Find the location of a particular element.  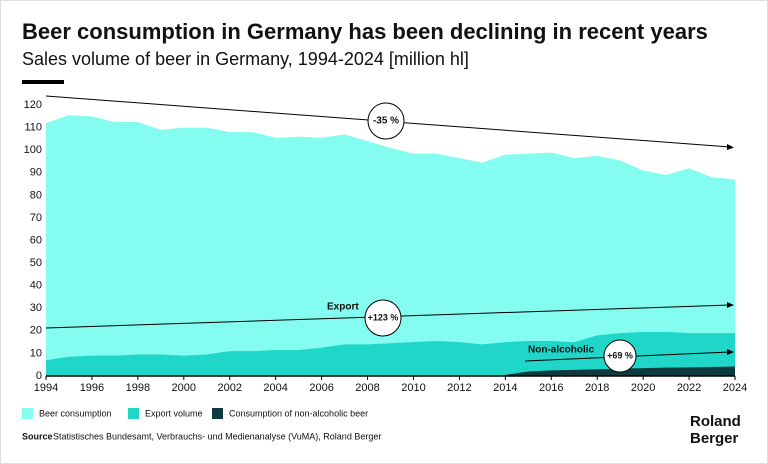

area is located at coordinates (390, 353).